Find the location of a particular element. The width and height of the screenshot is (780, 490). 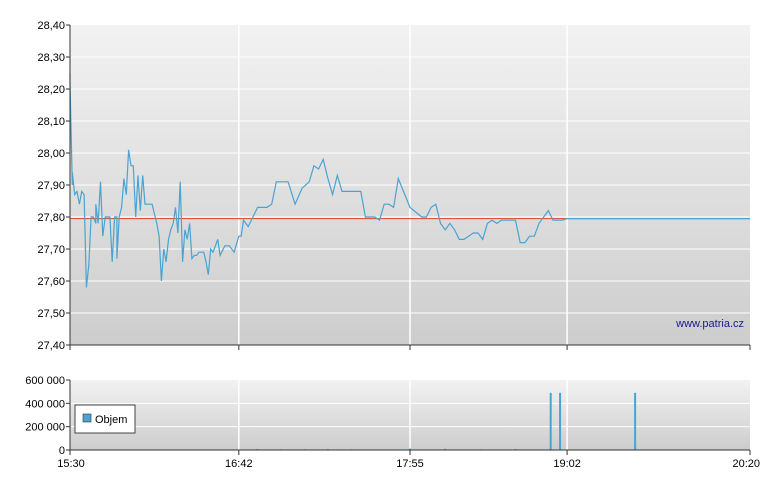

volume-legend: Objem is located at coordinates (105, 419).